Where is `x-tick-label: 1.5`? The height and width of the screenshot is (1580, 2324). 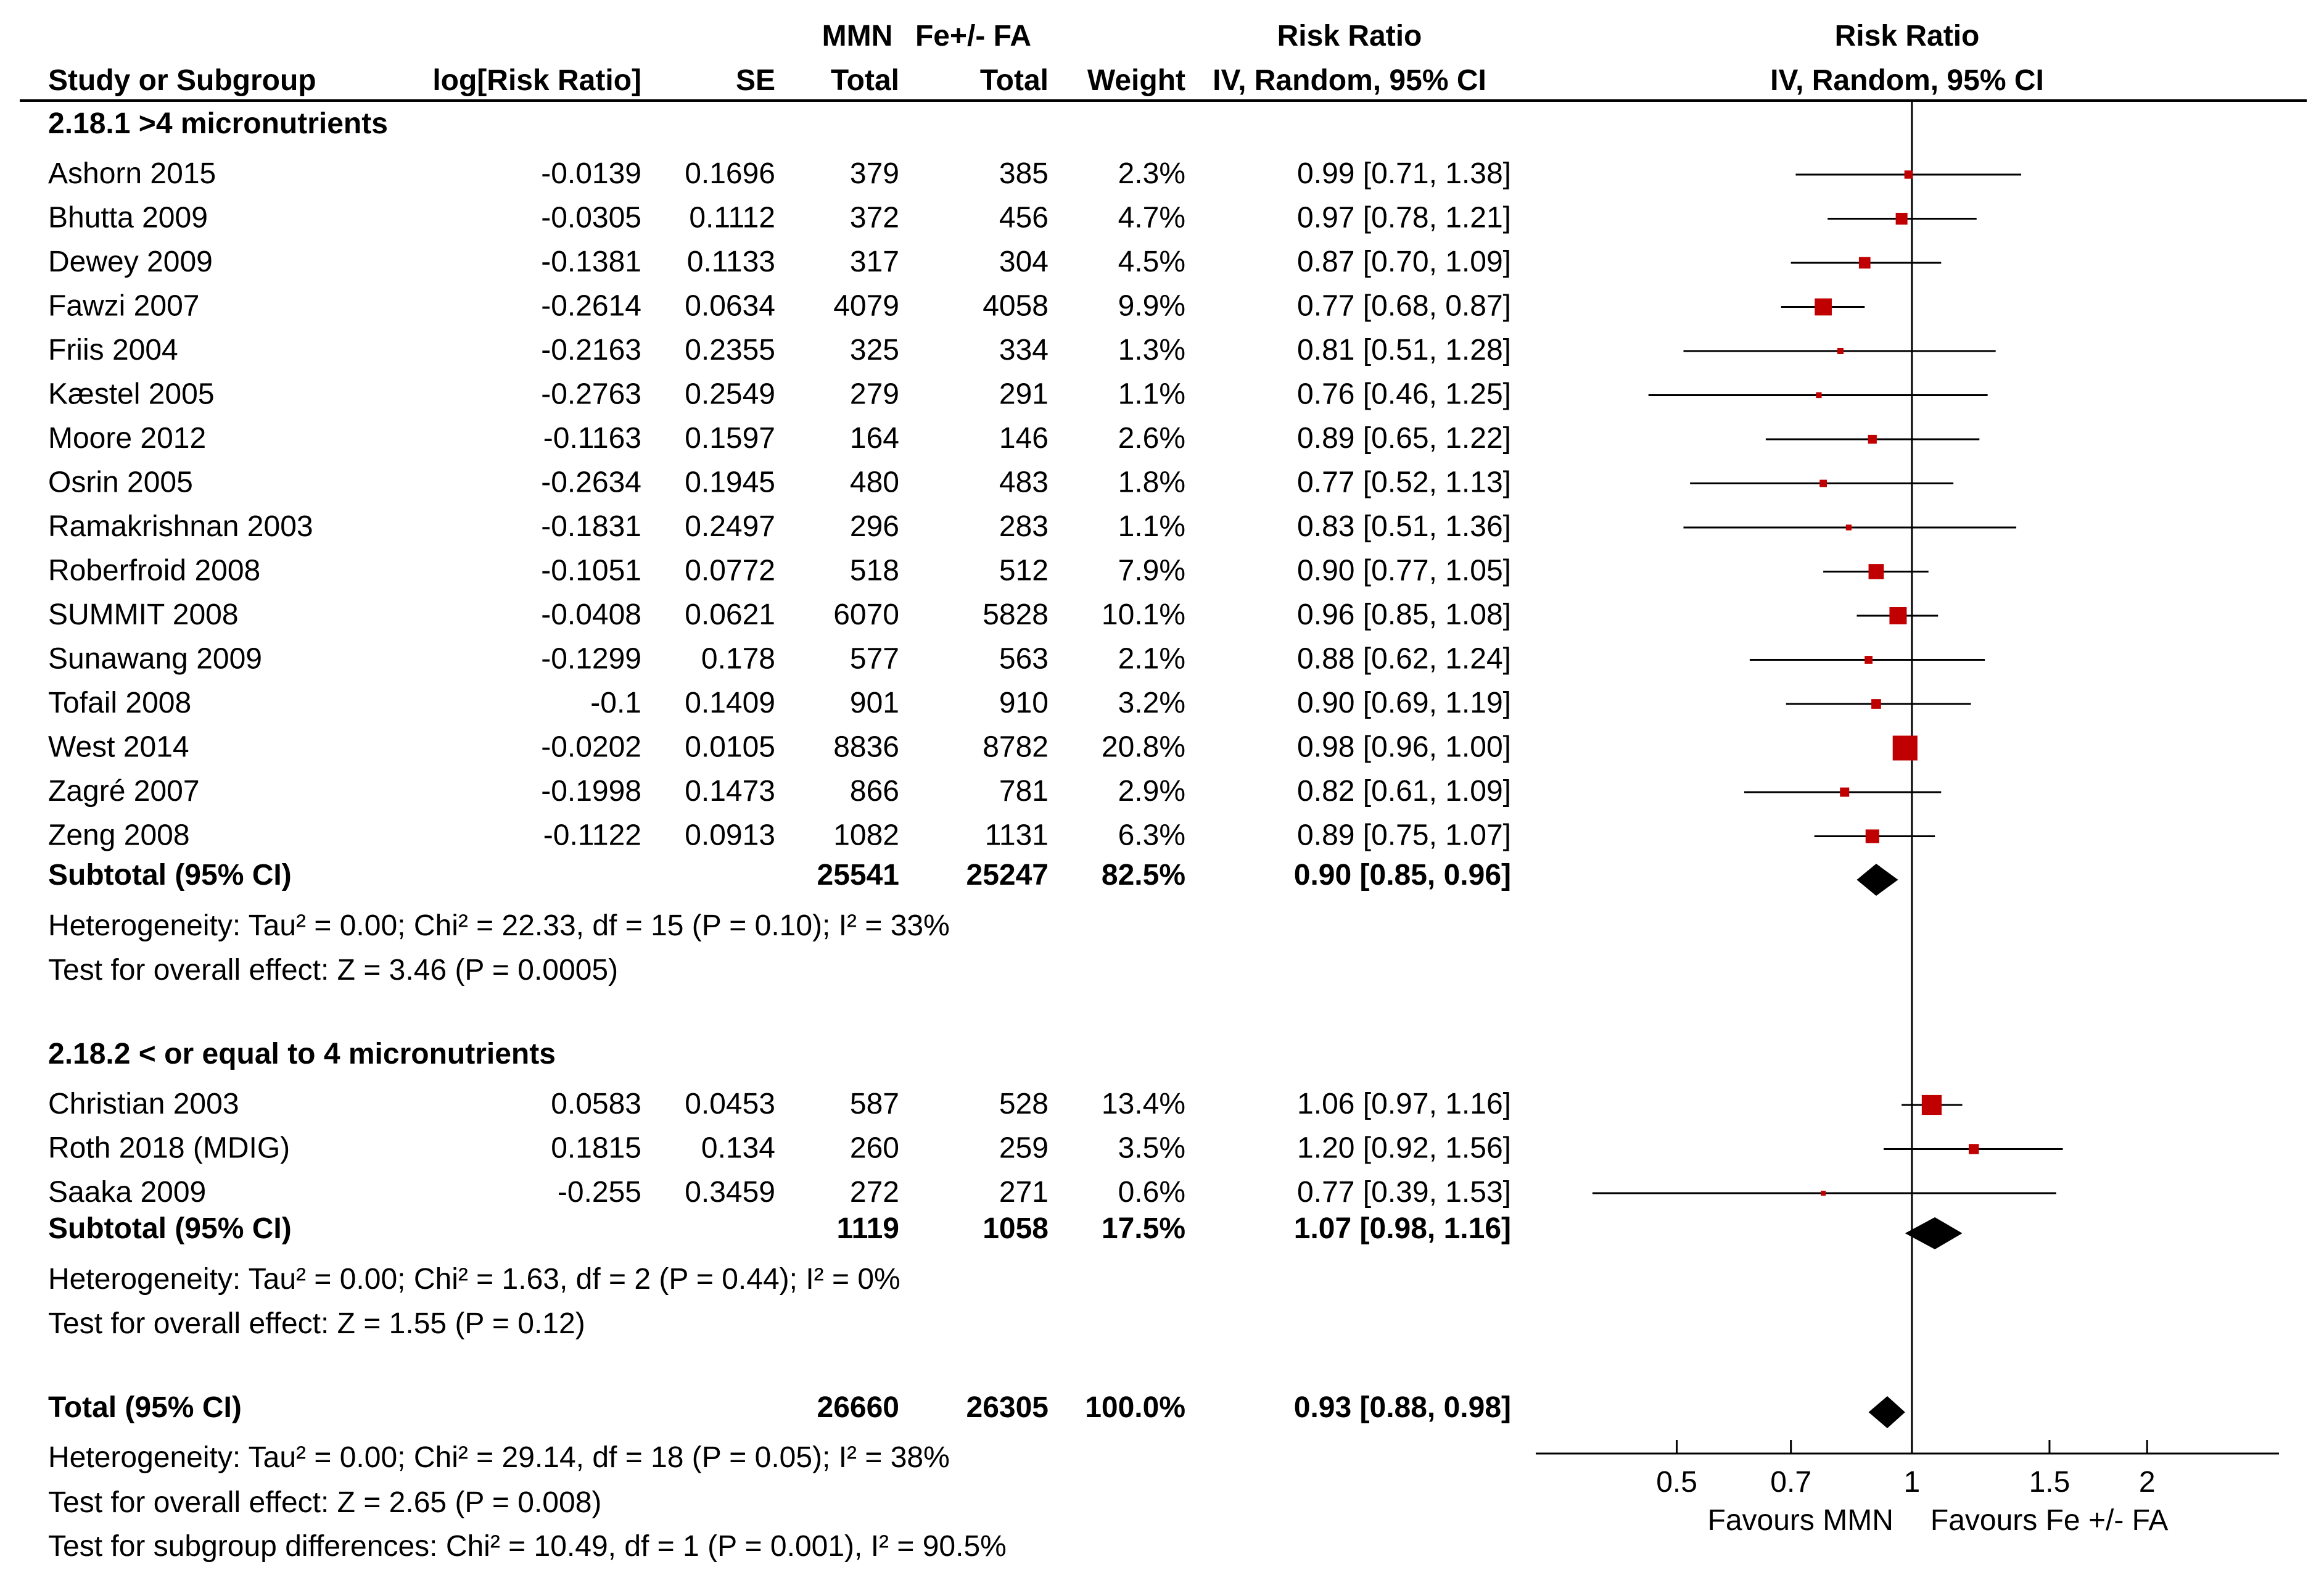
x-tick-label: 1.5 is located at coordinates (2050, 1482).